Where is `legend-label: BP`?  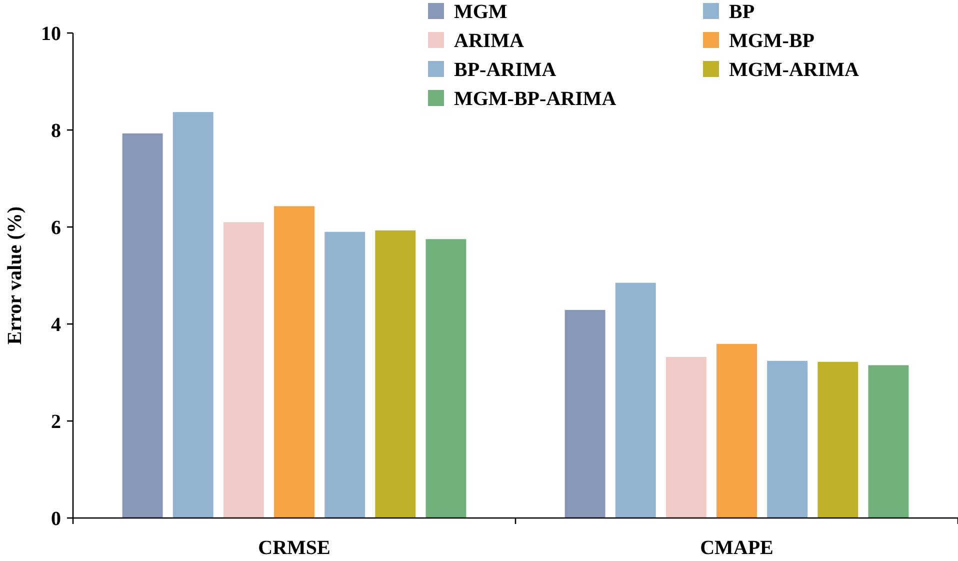
legend-label: BP is located at coordinates (742, 12).